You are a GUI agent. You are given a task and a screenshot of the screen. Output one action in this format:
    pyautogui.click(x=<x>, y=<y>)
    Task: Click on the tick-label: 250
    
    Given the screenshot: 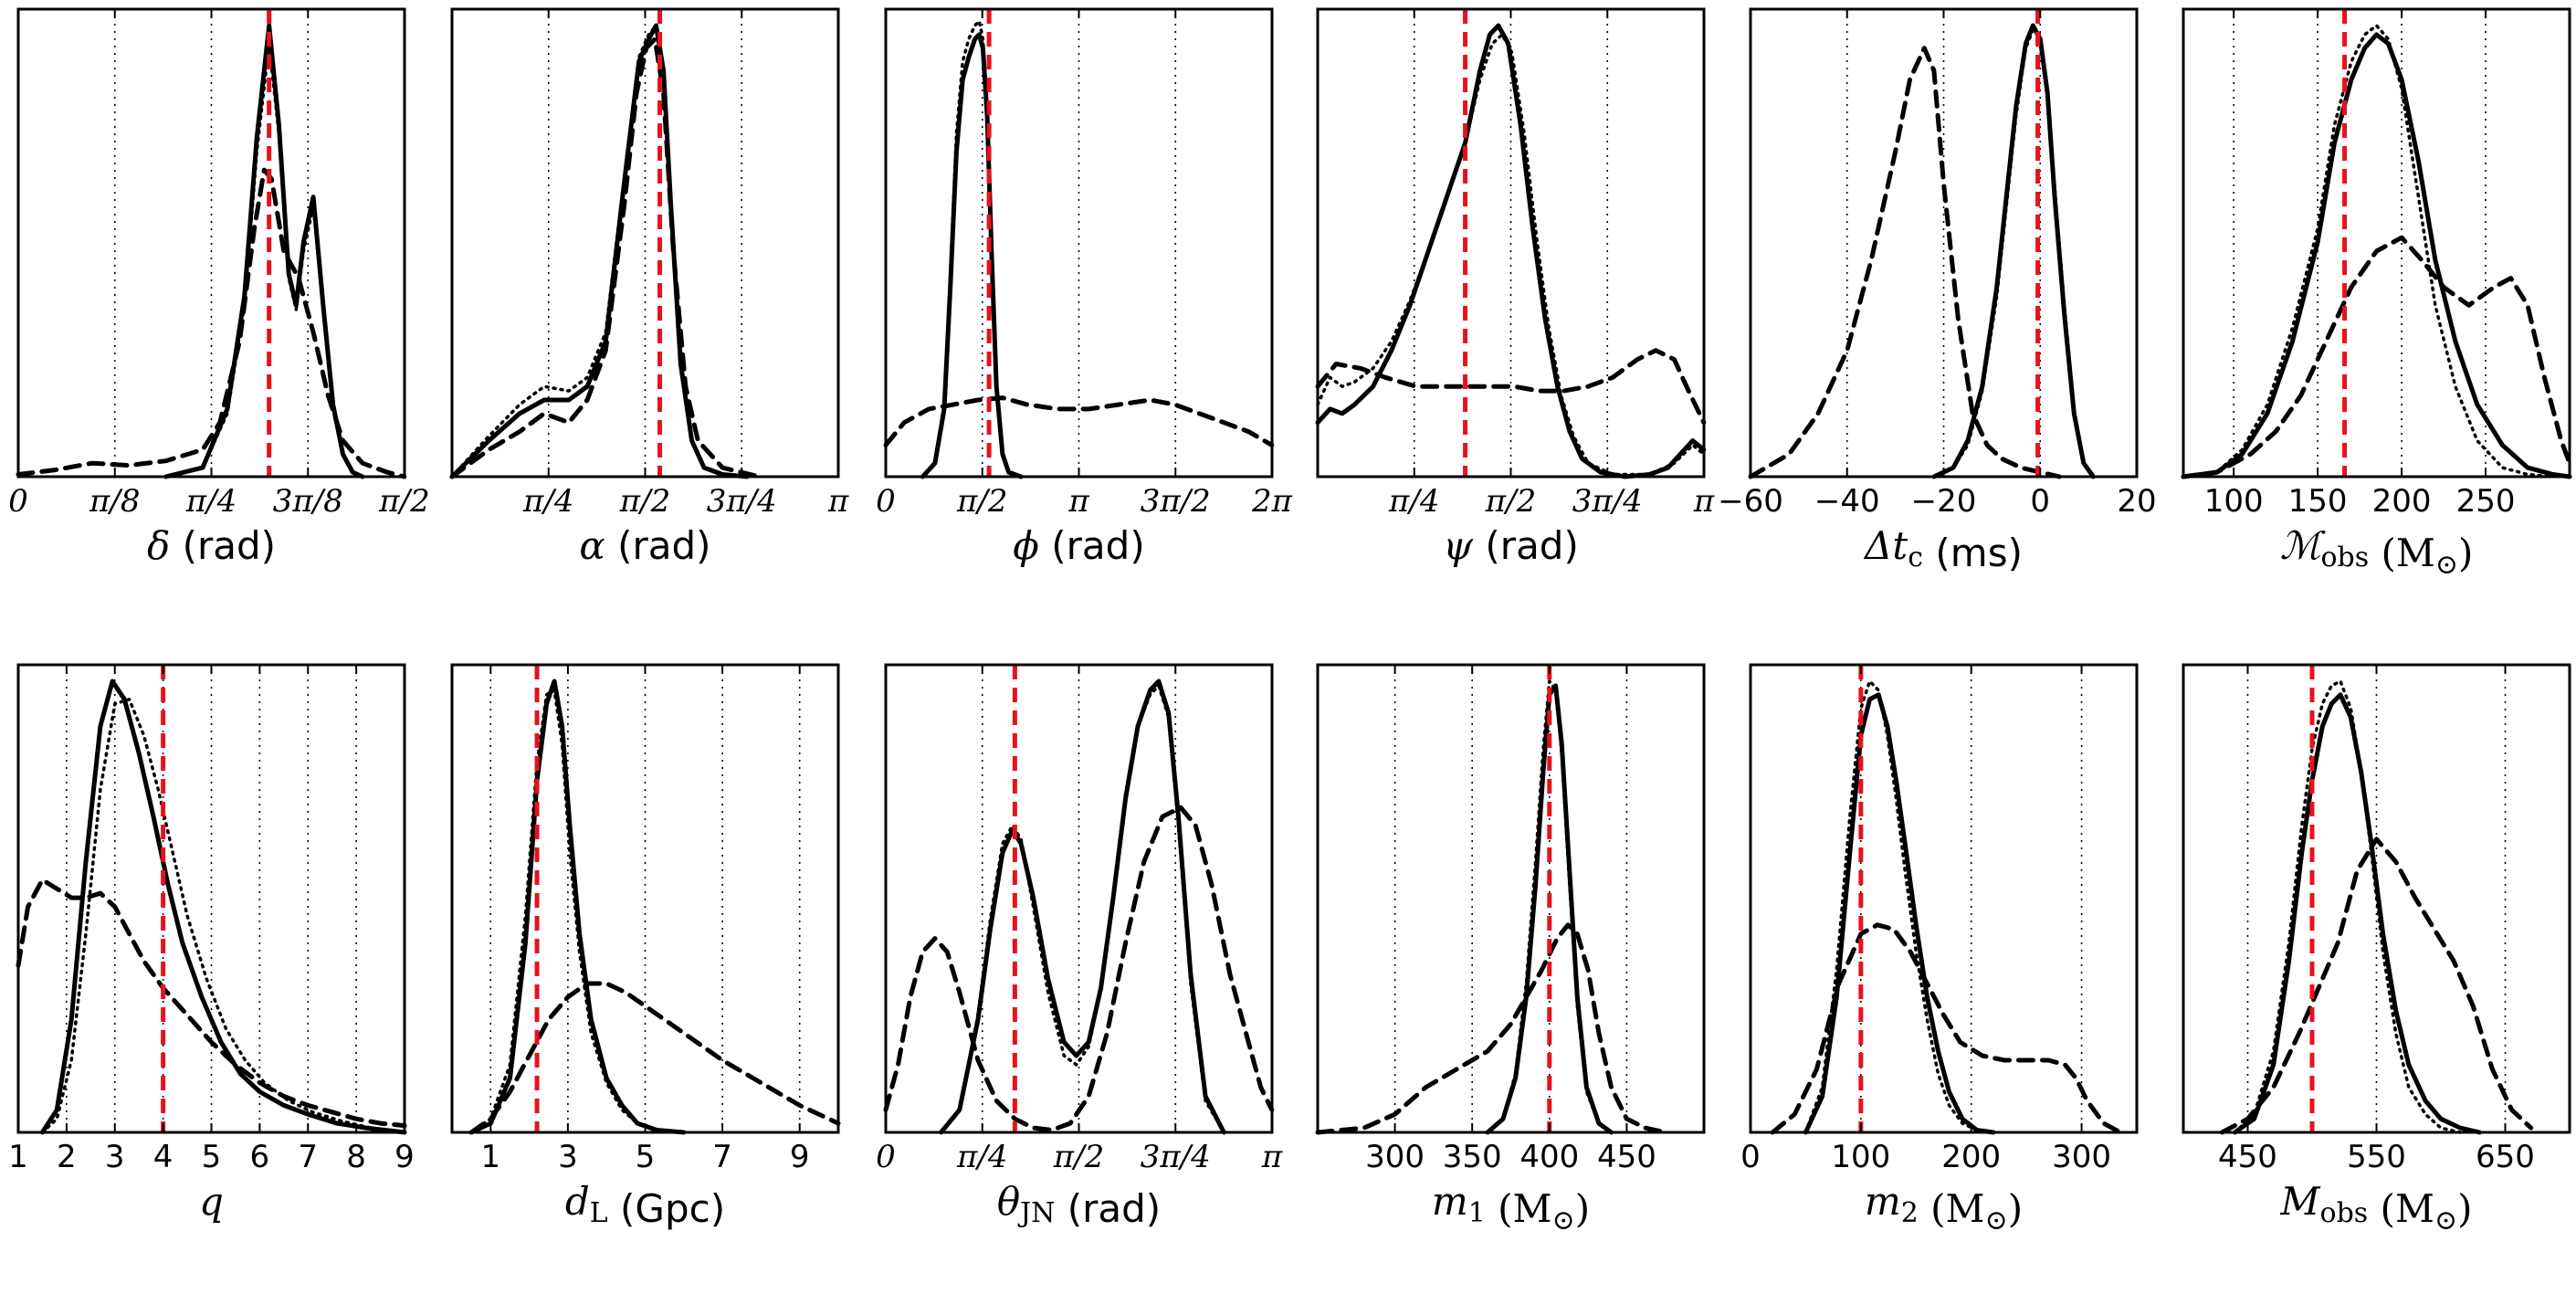 What is the action you would take?
    pyautogui.click(x=2486, y=501)
    